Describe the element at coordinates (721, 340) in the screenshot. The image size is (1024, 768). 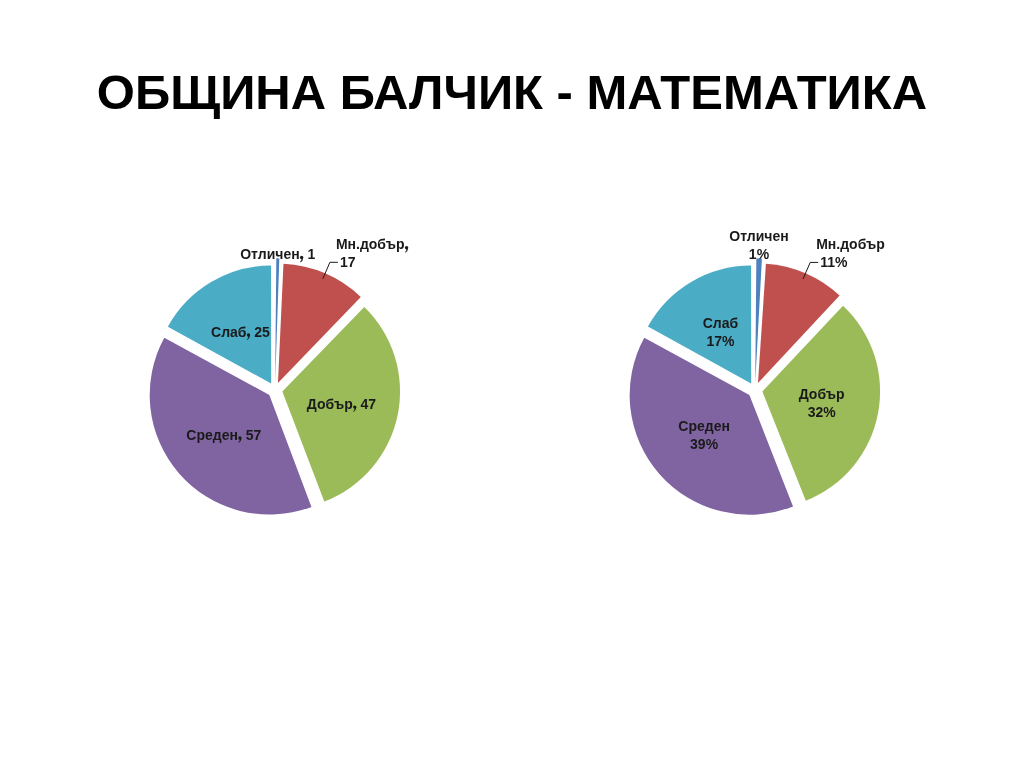
I see `data-label: 17%` at that location.